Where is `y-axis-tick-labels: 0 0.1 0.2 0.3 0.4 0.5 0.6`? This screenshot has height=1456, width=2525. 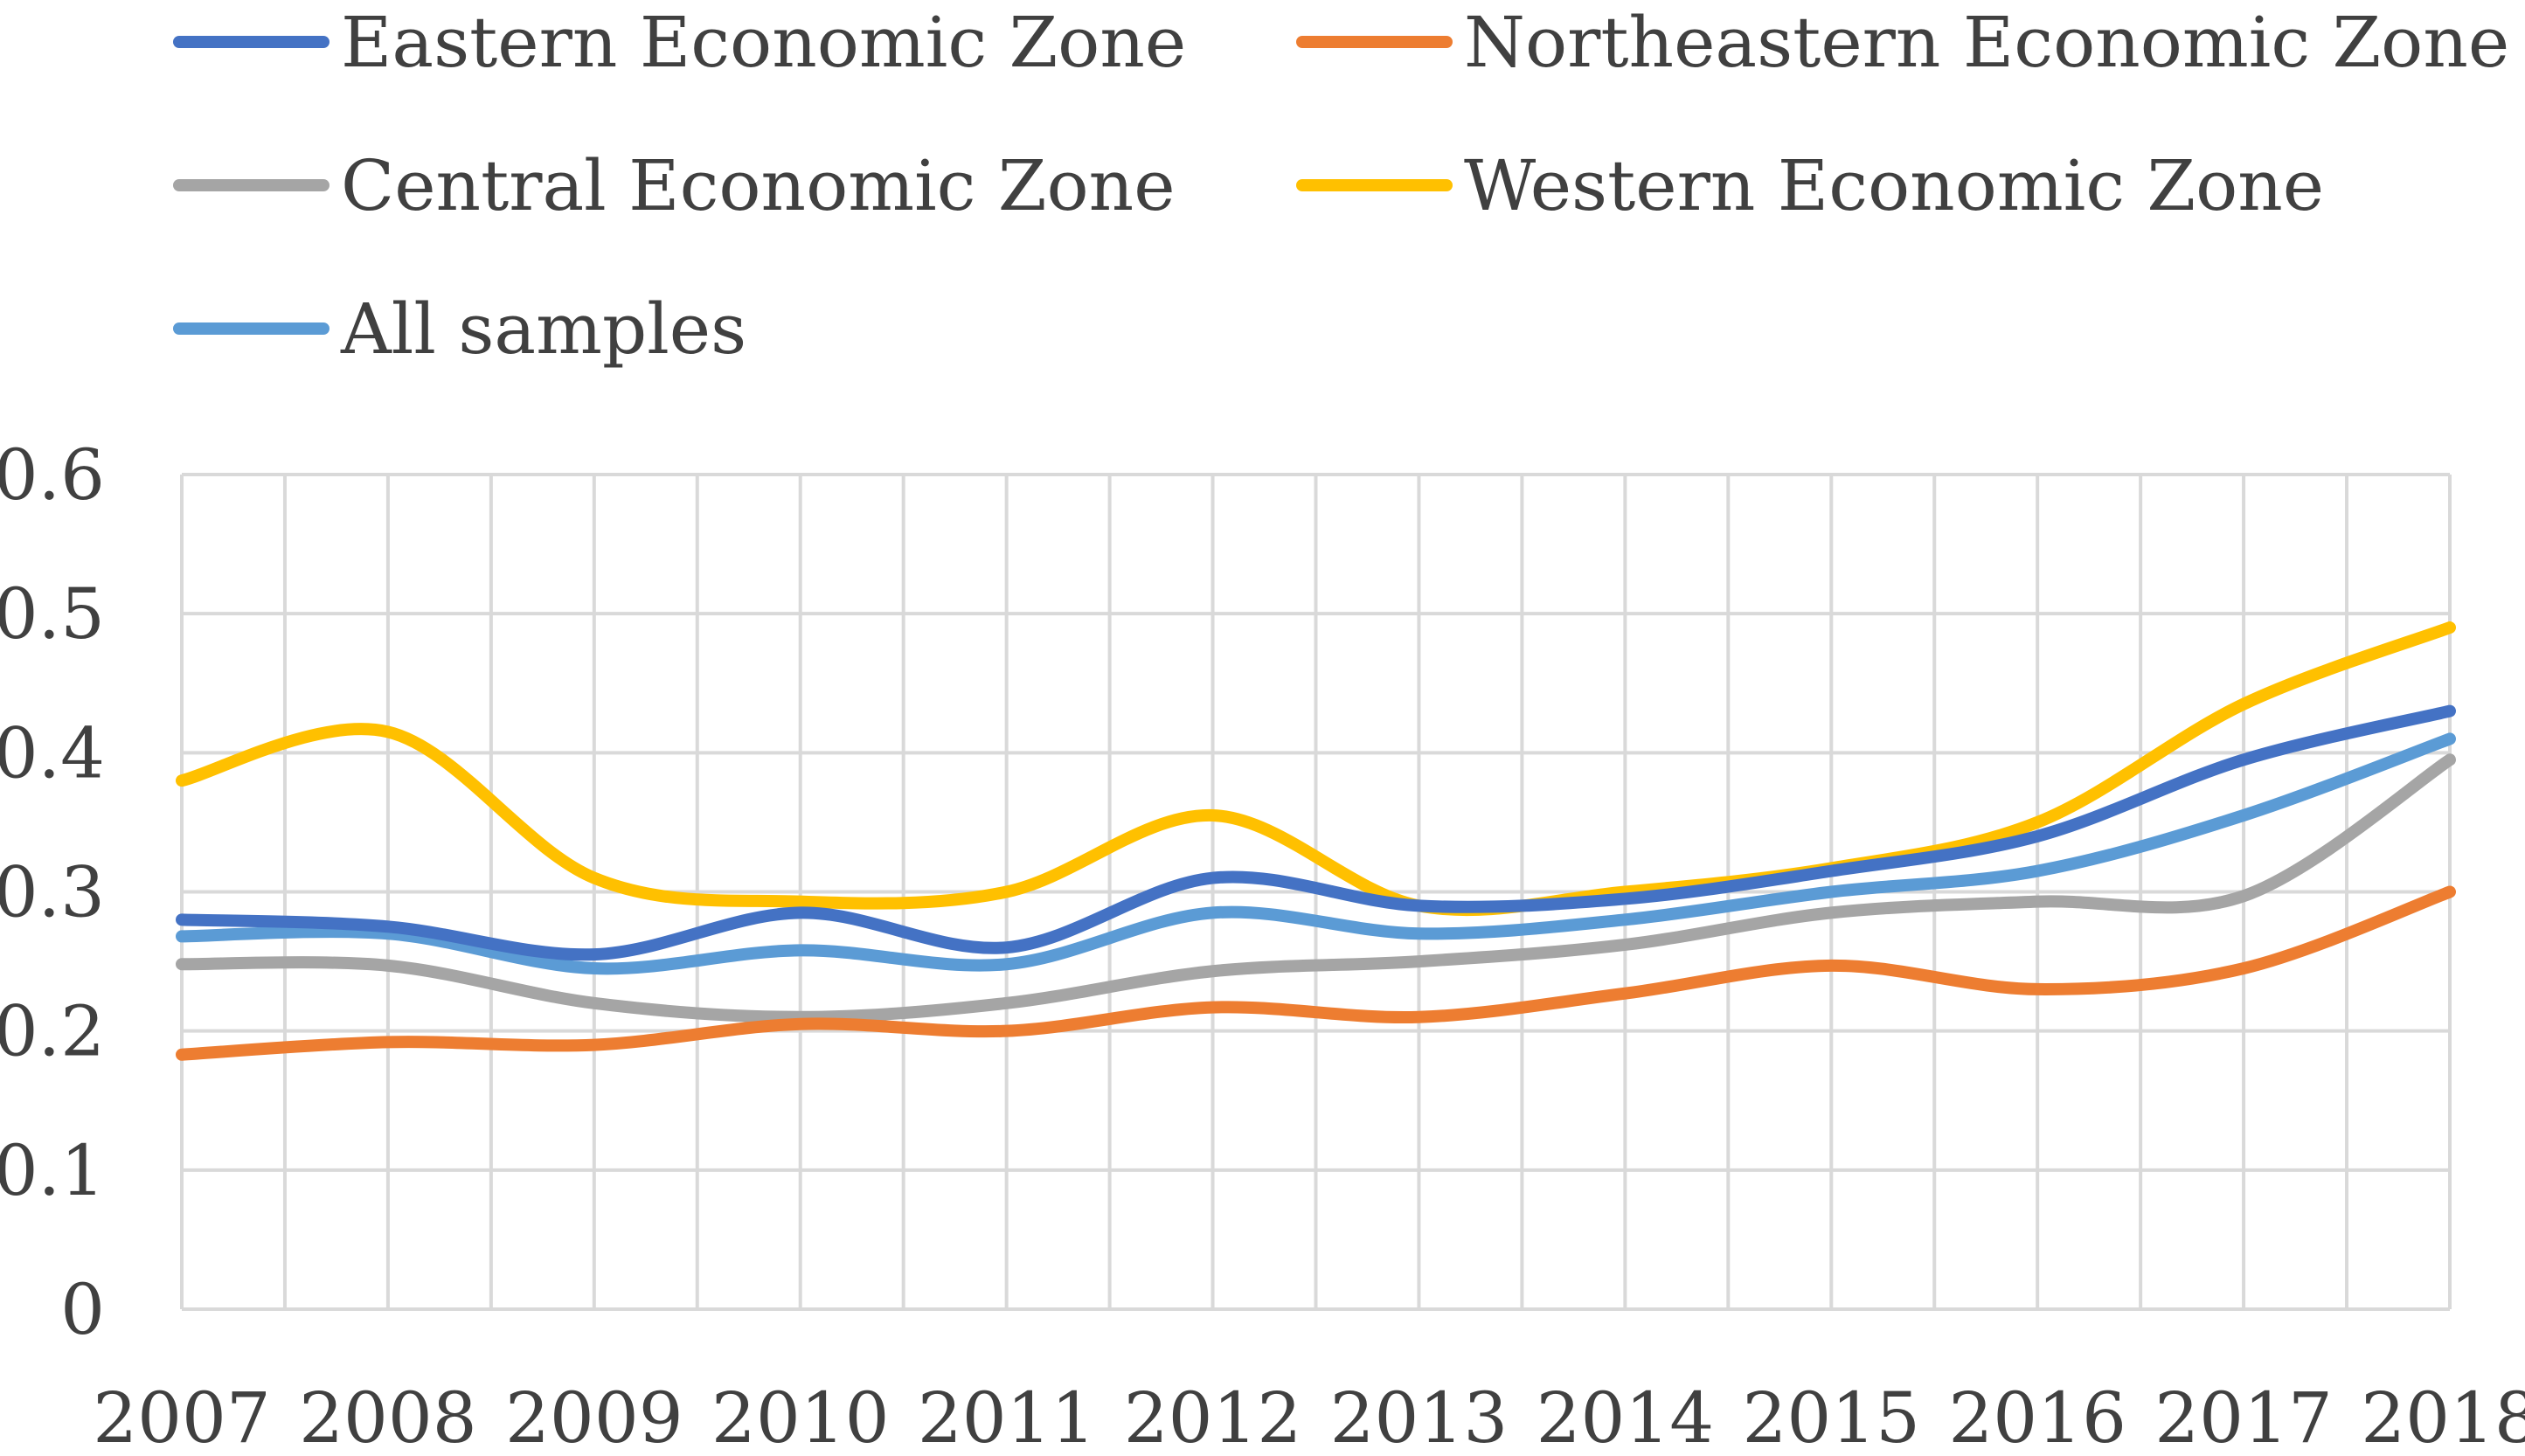
y-axis-tick-labels: 0 0.1 0.2 0.3 0.4 0.5 0.6 is located at coordinates (52, 892).